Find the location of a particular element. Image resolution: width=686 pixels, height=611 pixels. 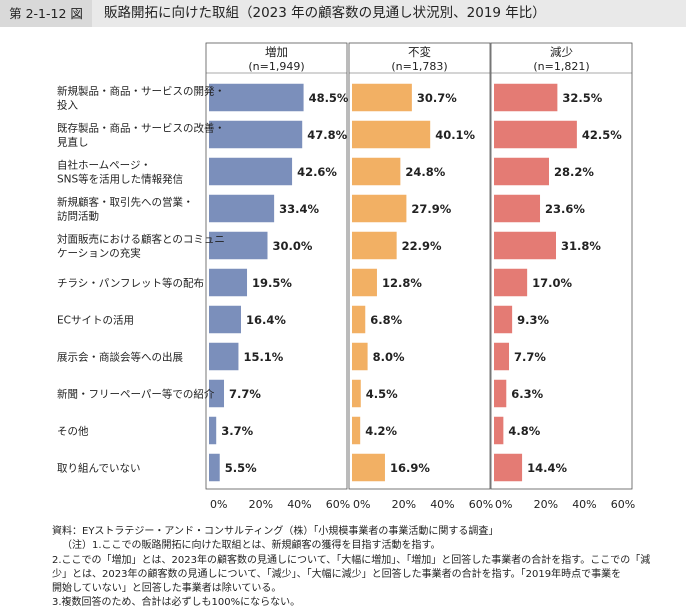

category-label-2-line-1: SNS等を活用した情報発信 is located at coordinates (120, 179).